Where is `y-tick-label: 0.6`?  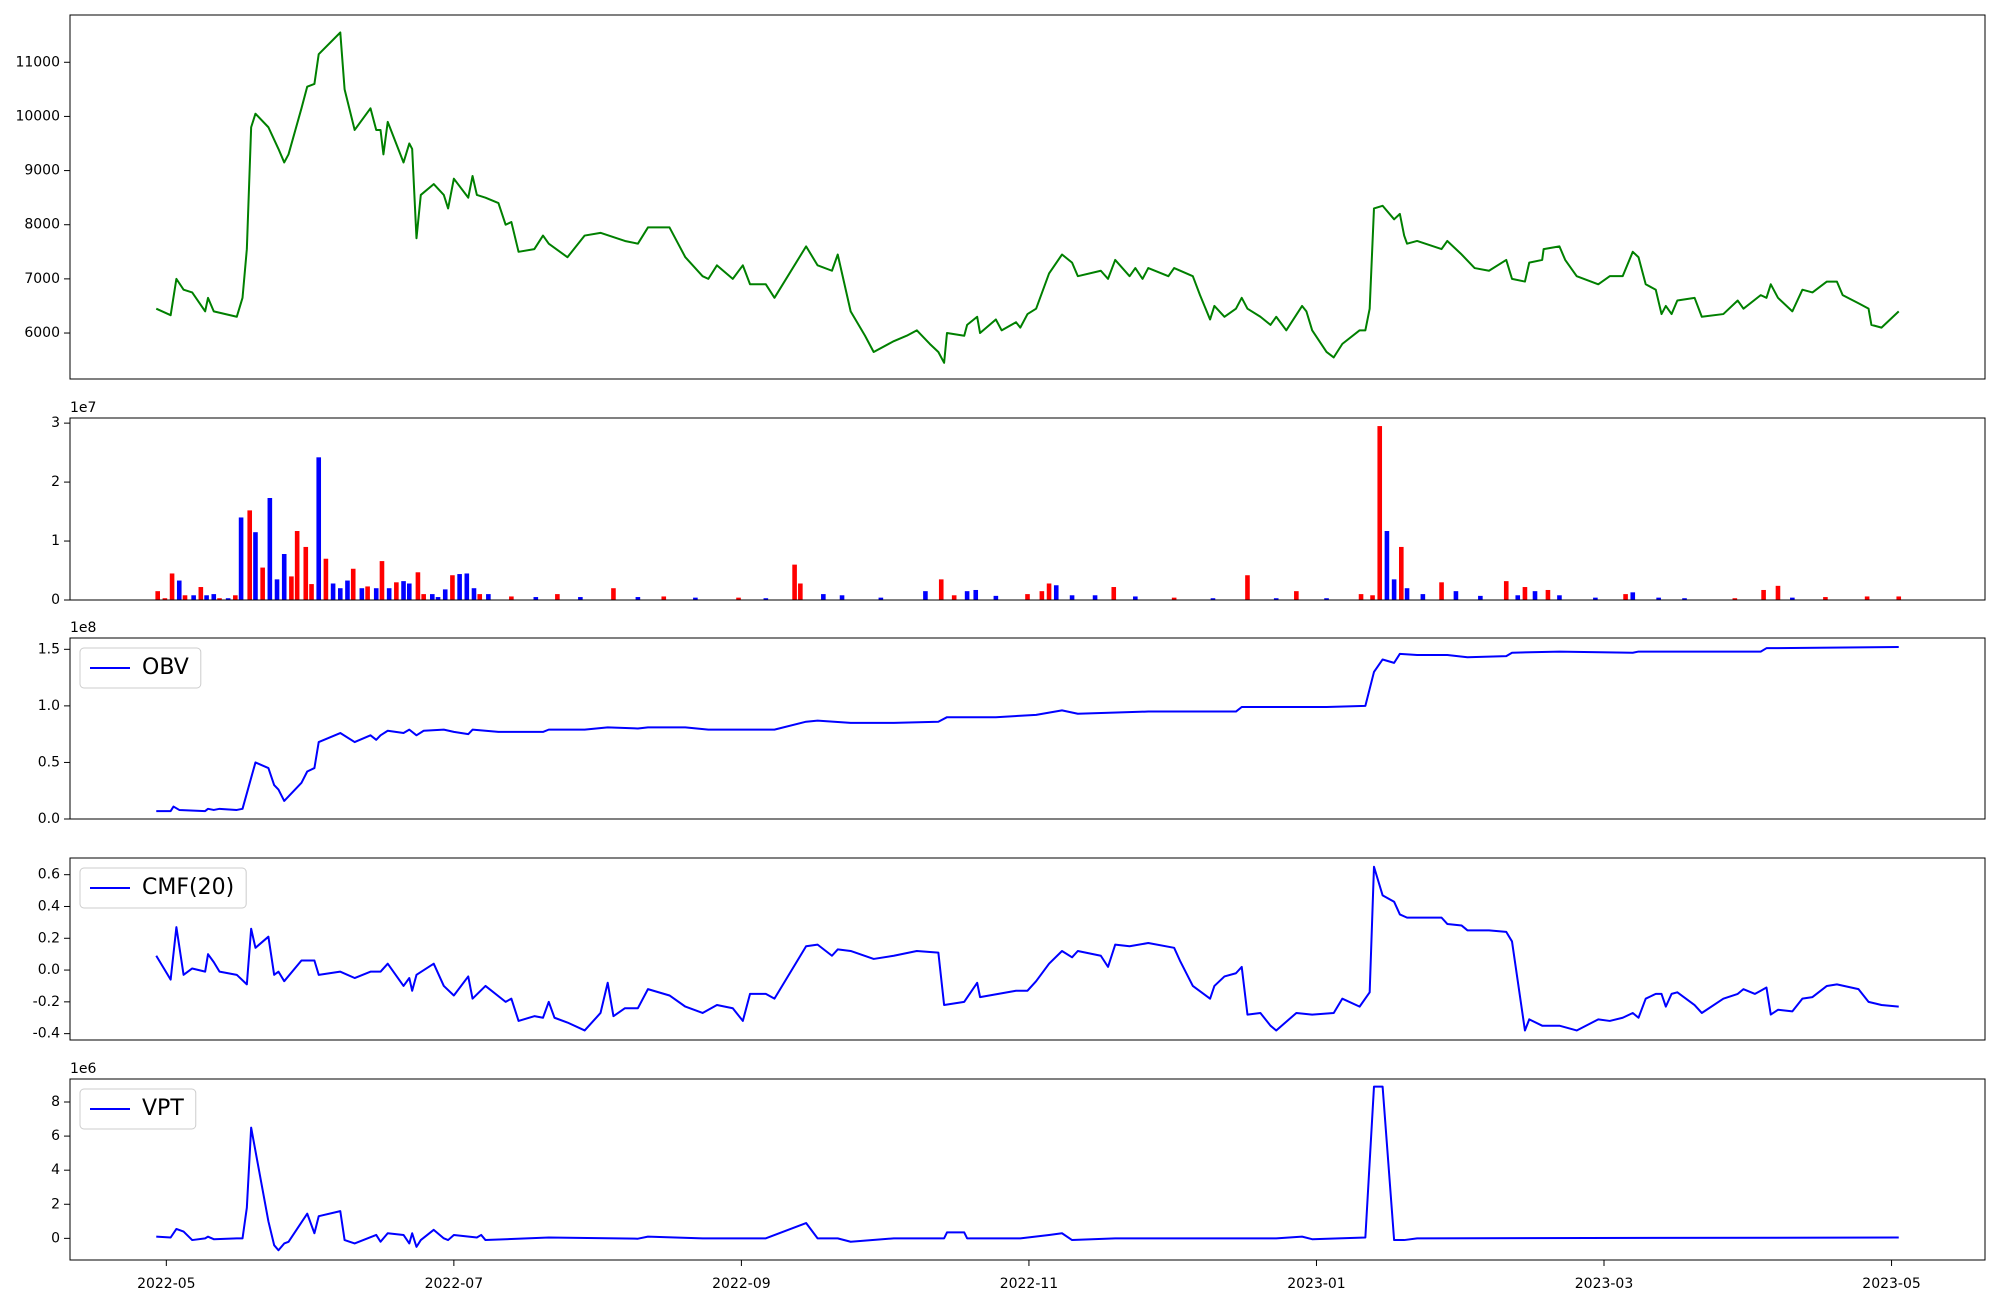 y-tick-label: 0.6 is located at coordinates (49, 875).